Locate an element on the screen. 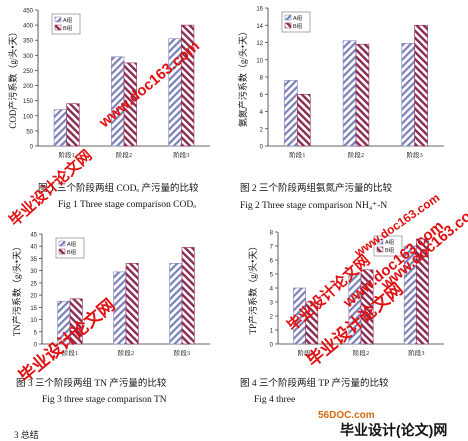 Image resolution: width=468 pixels, height=441 pixels. caption-tn: 图 3 三个阶段两组 TN 产污量的比较 is located at coordinates (91, 384).